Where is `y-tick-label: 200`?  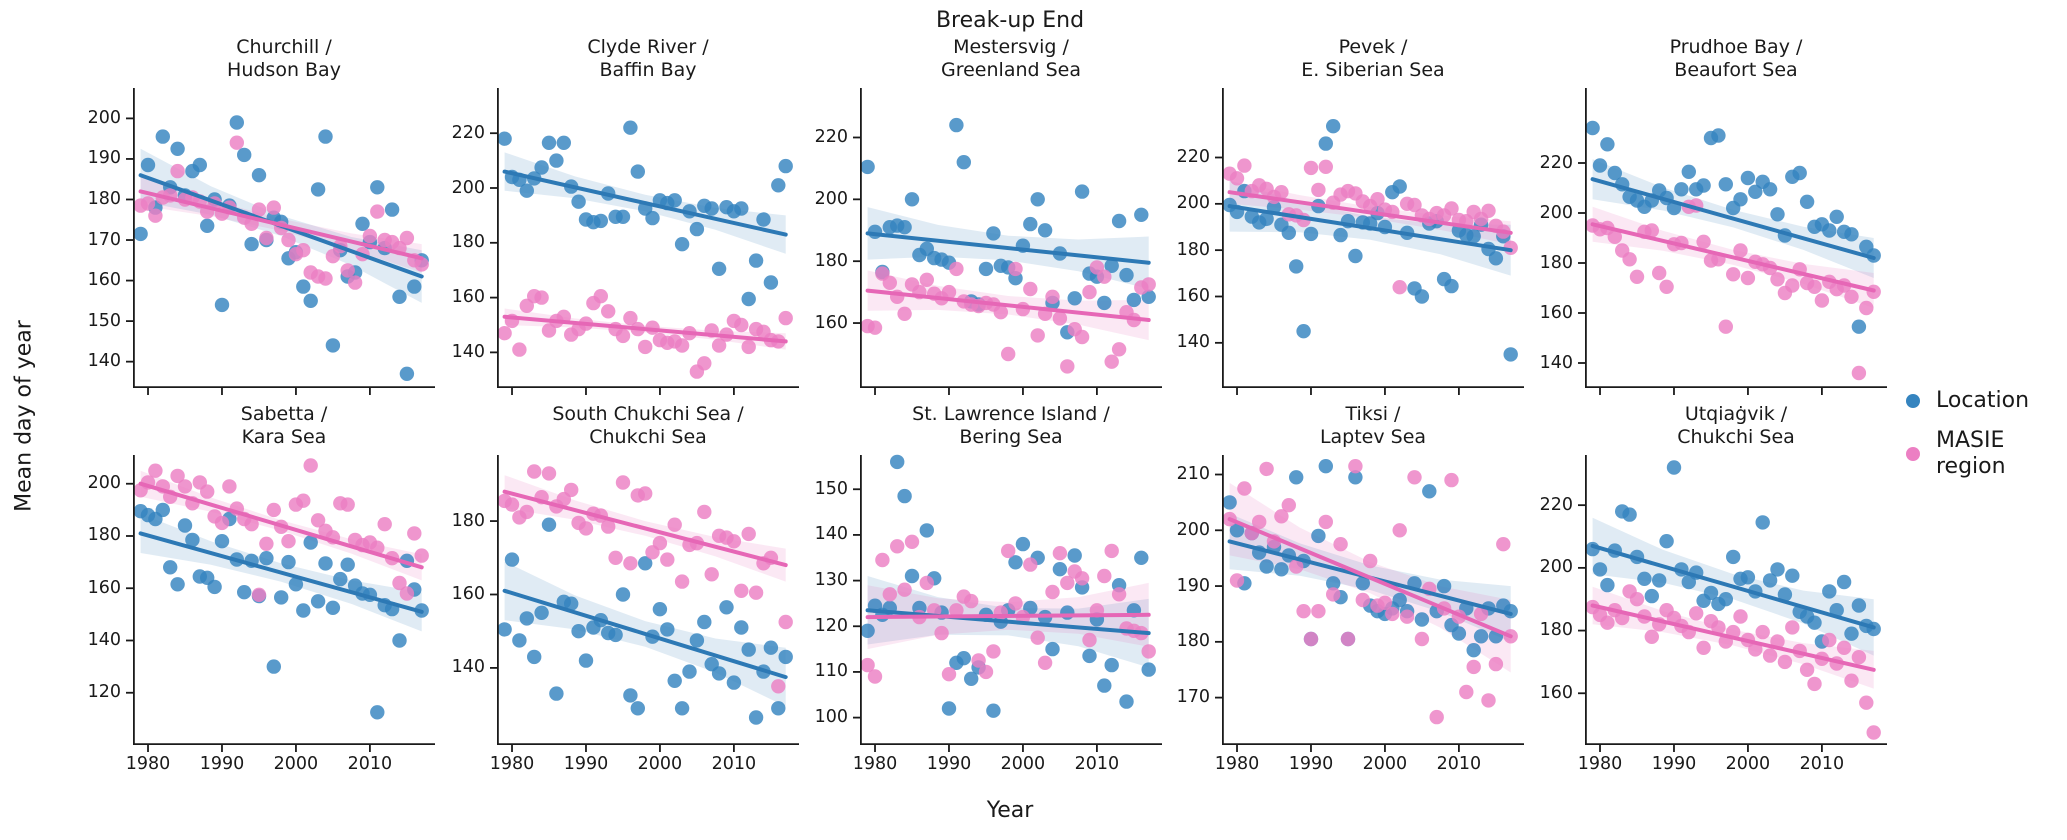 y-tick-label: 200 is located at coordinates (104, 117).